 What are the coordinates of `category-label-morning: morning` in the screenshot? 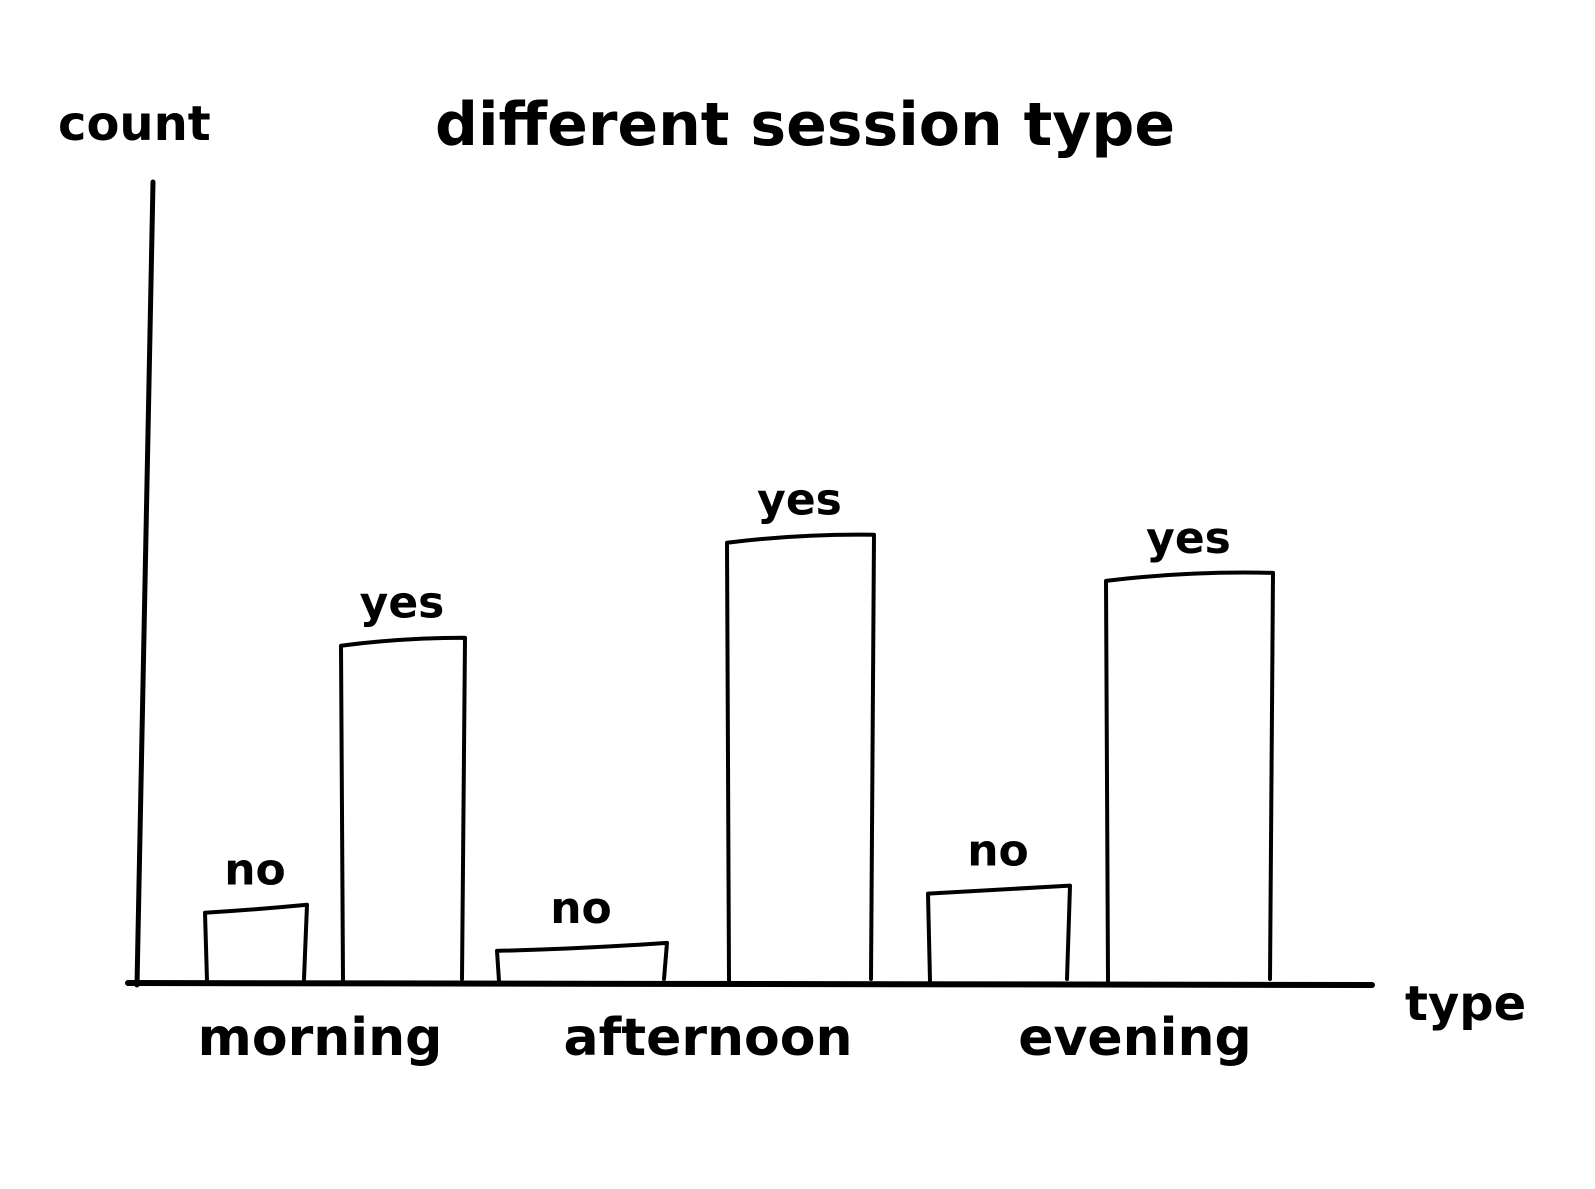 It's located at (320, 1038).